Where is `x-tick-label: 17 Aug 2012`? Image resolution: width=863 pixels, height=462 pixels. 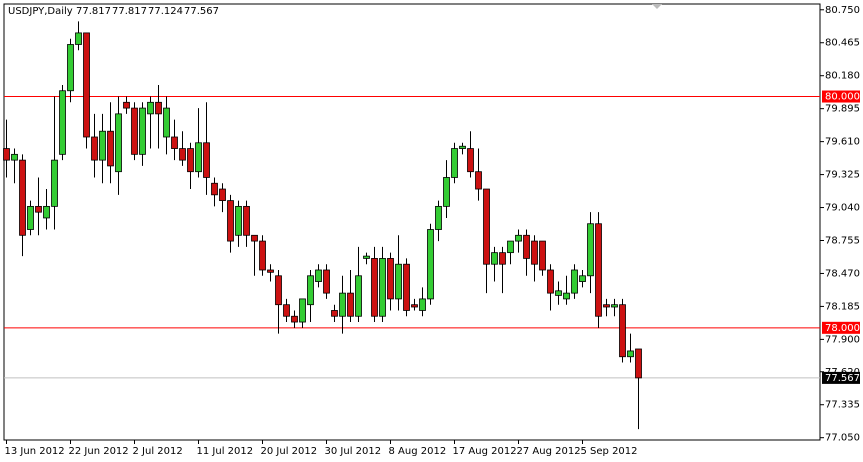
x-tick-label: 17 Aug 2012 is located at coordinates (485, 451).